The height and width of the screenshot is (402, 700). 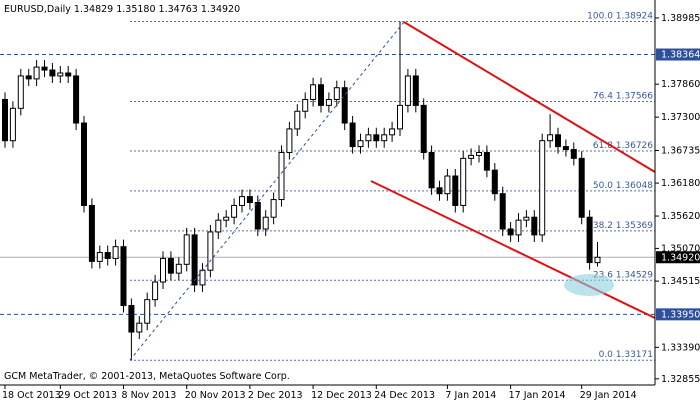 I want to click on x-tick-label: 29 Jan 2014, so click(x=608, y=395).